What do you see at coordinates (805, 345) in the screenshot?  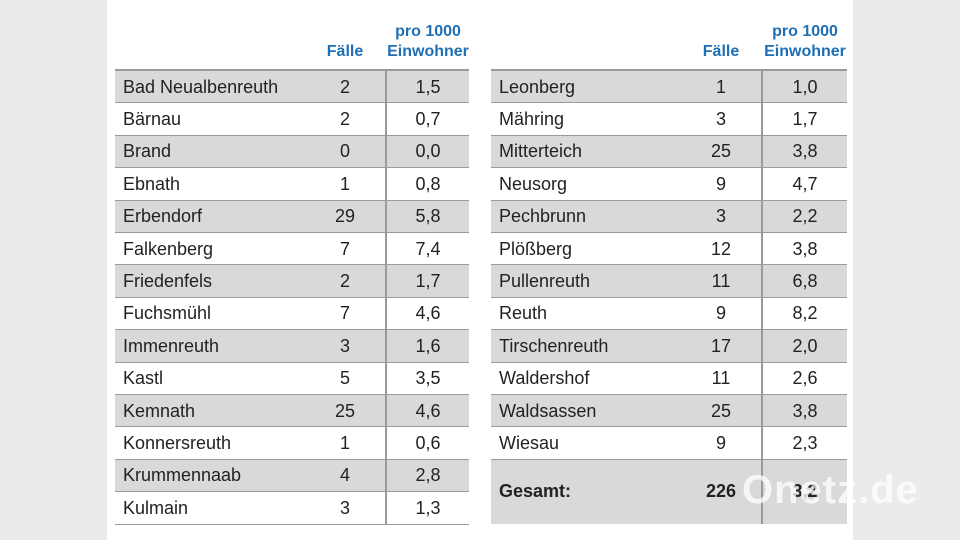 I see `rate-cell: 2,0` at bounding box center [805, 345].